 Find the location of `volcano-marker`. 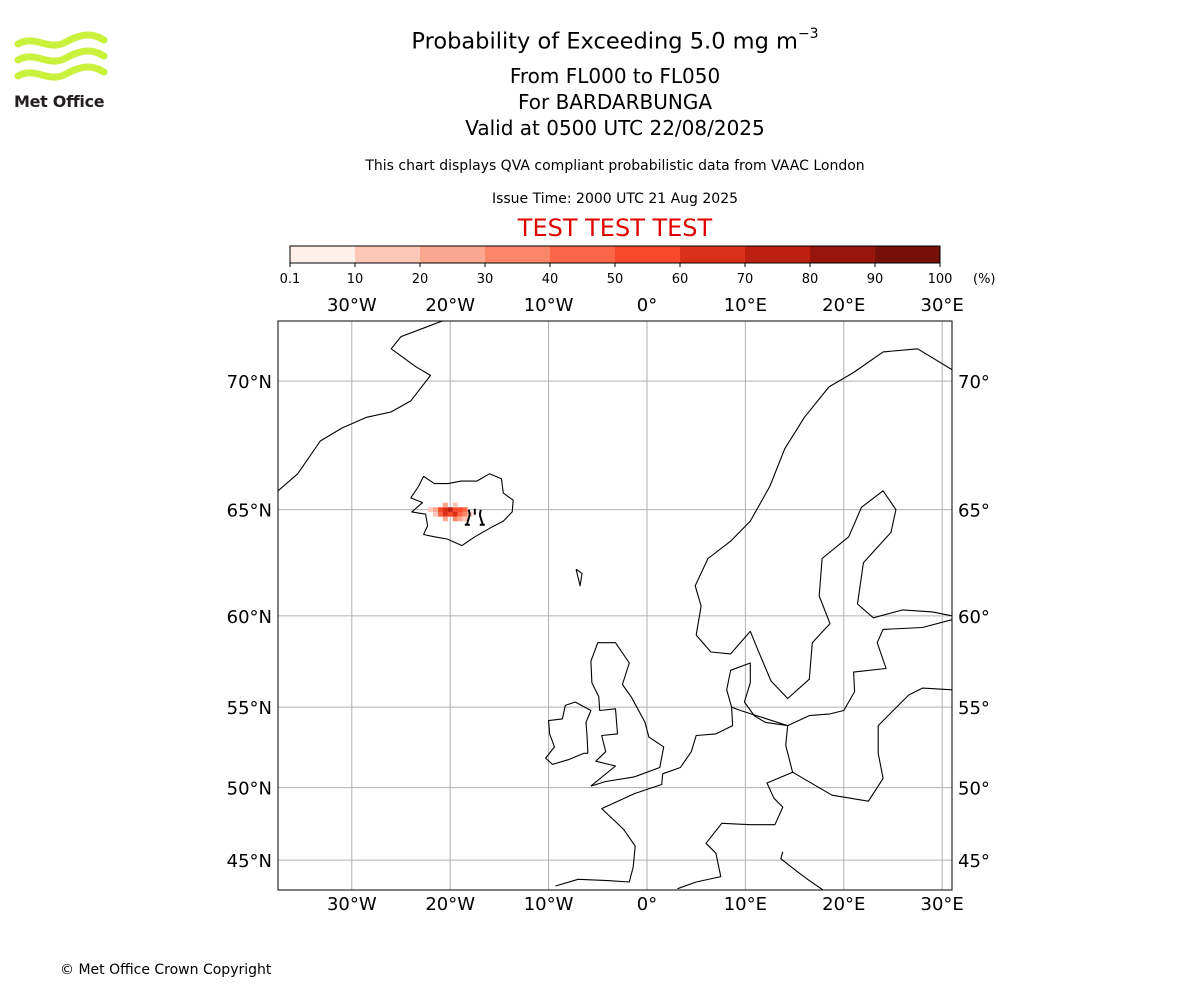

volcano-marker is located at coordinates (474, 517).